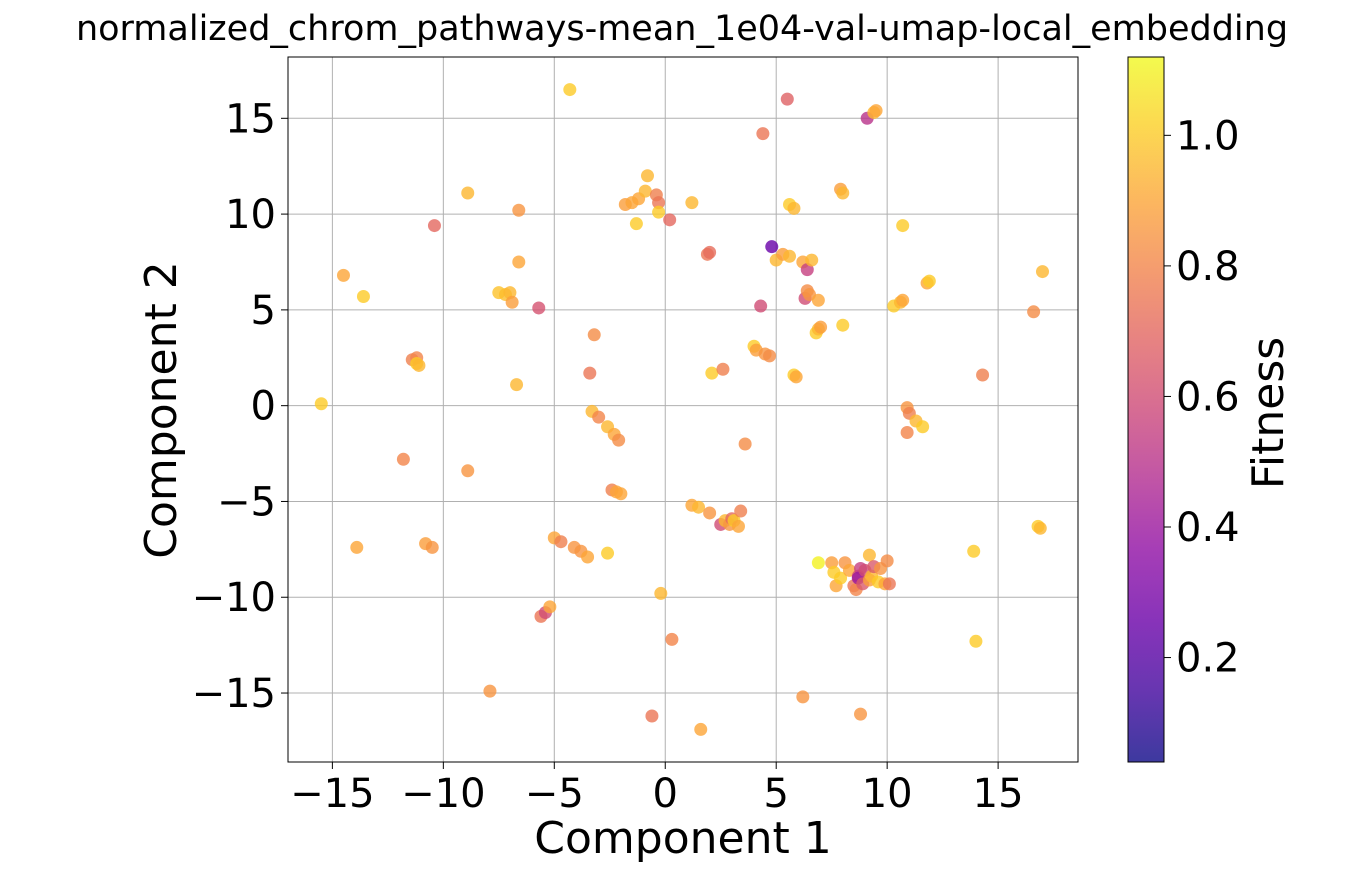  What do you see at coordinates (1208, 528) in the screenshot?
I see `colorbar-tick-label: 0.4` at bounding box center [1208, 528].